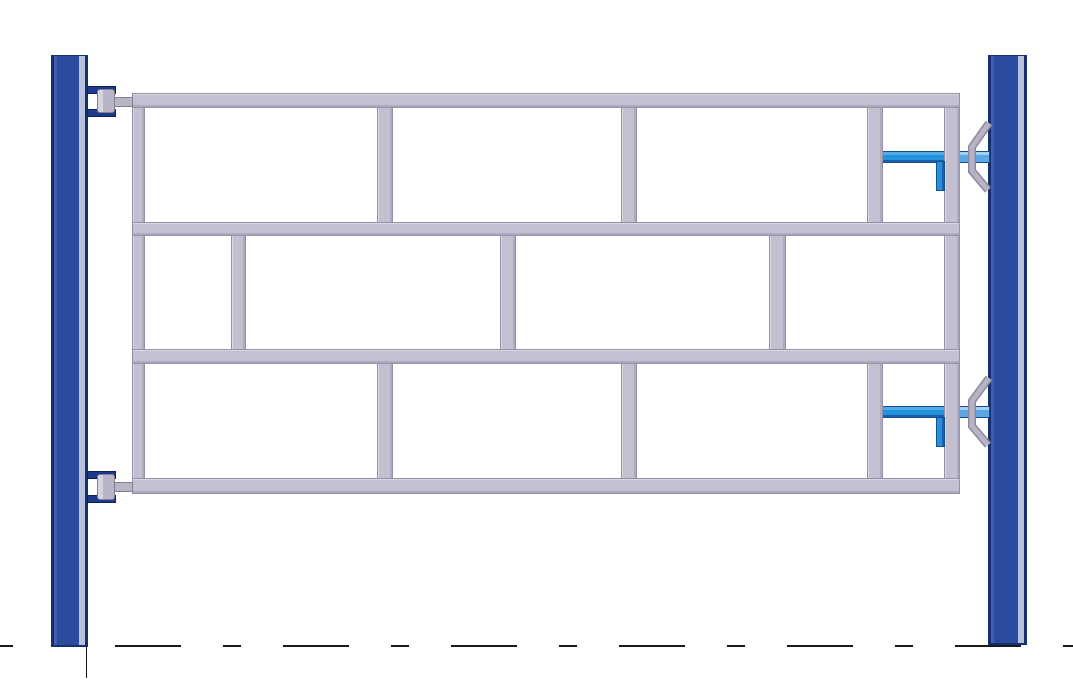 This screenshot has height=695, width=1073. Describe the element at coordinates (952, 293) in the screenshot. I see `gate-right-stile` at that location.